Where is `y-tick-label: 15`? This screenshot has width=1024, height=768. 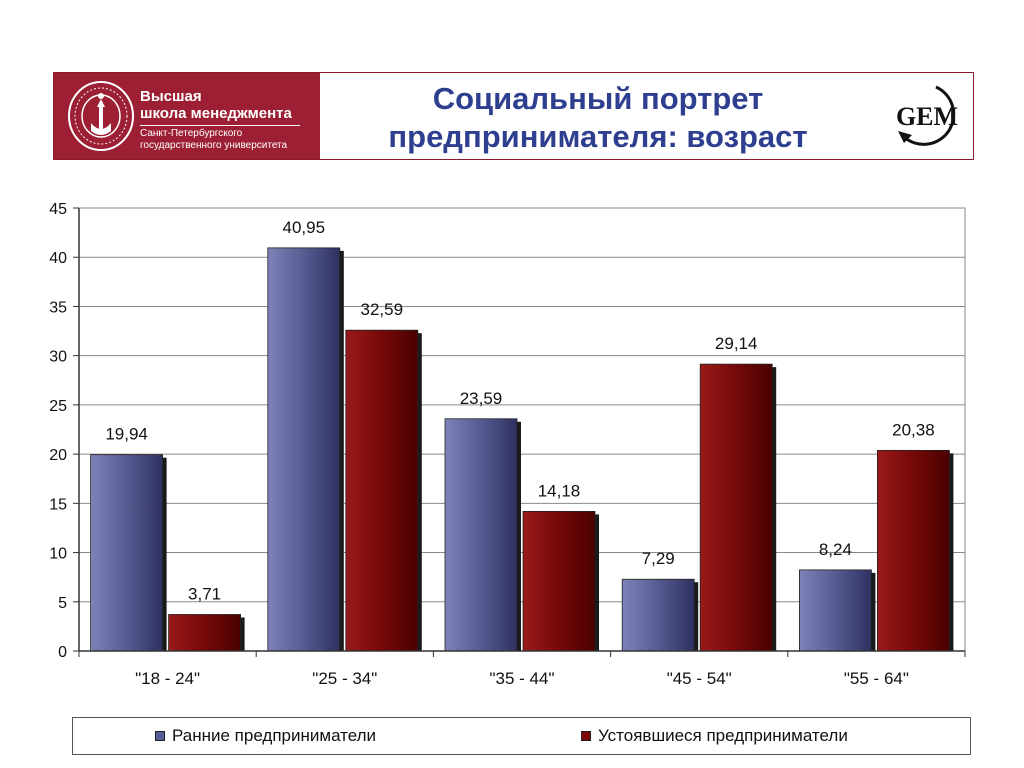
y-tick-label: 15 is located at coordinates (58, 504).